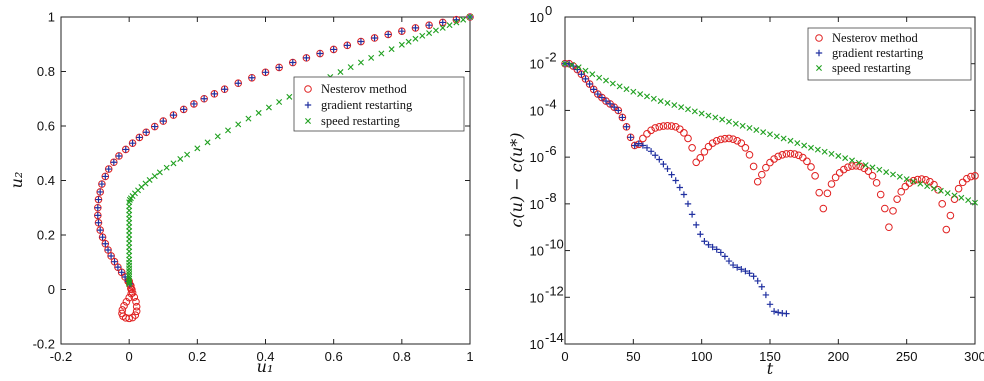 The image size is (984, 381). Describe the element at coordinates (16, 180) in the screenshot. I see `left-y-axis-label: u₂` at that location.